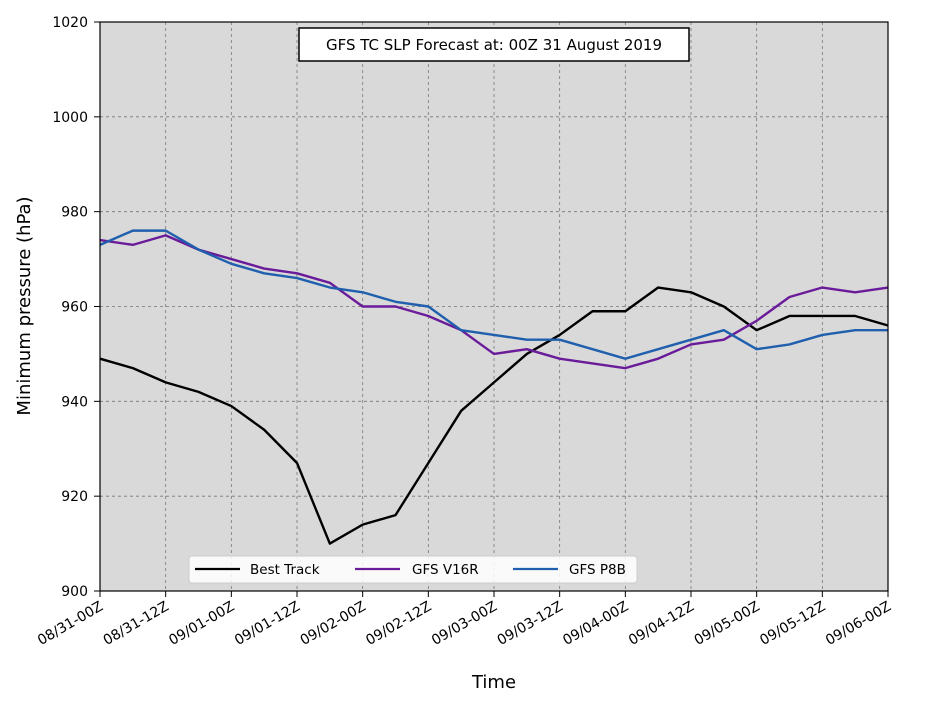 Image resolution: width=944 pixels, height=707 pixels. What do you see at coordinates (70, 118) in the screenshot?
I see `y-tick-label: 1000` at bounding box center [70, 118].